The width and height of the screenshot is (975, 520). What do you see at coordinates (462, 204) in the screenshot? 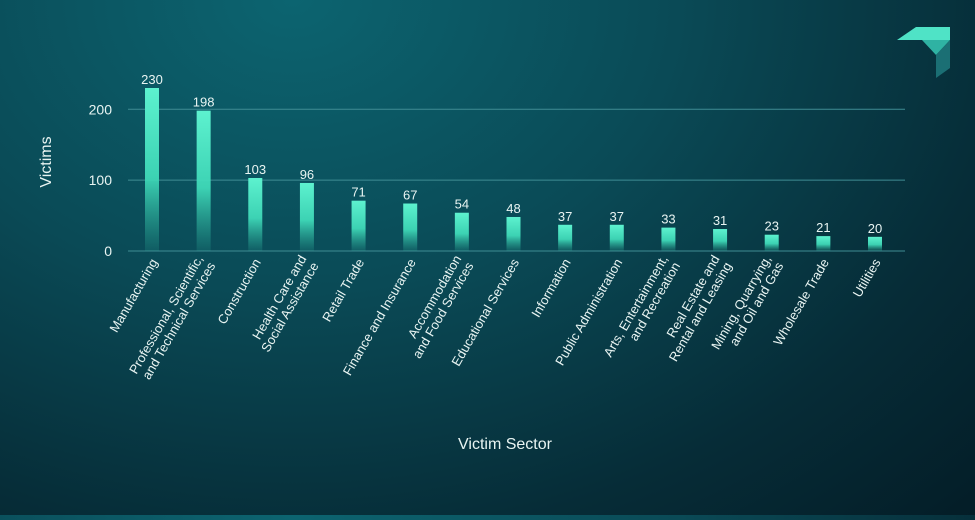
I see `data-label: 54` at bounding box center [462, 204].